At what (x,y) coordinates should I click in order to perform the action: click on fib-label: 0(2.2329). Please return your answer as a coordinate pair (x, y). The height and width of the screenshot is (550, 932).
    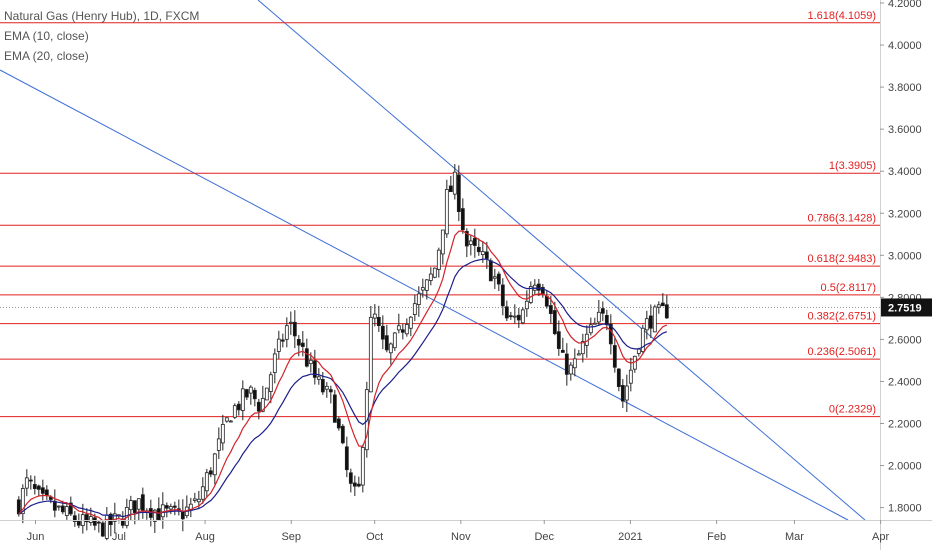
    Looking at the image, I should click on (852, 410).